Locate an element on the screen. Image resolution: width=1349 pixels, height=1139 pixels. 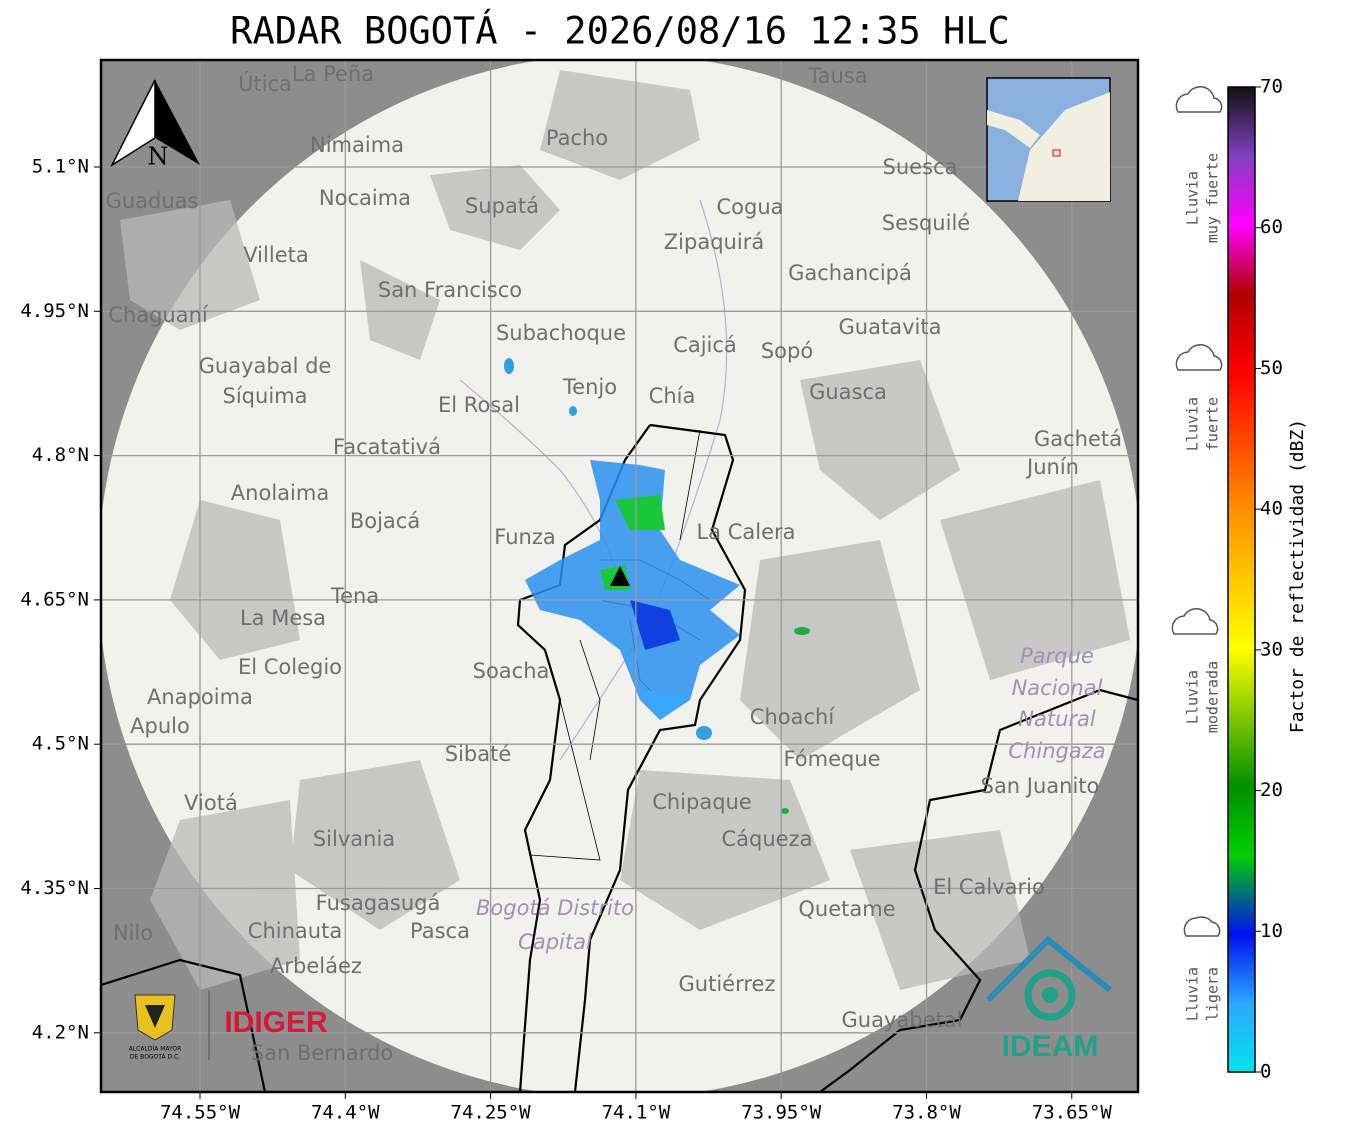
ideam-label: IDEAM is located at coordinates (1050, 1046).